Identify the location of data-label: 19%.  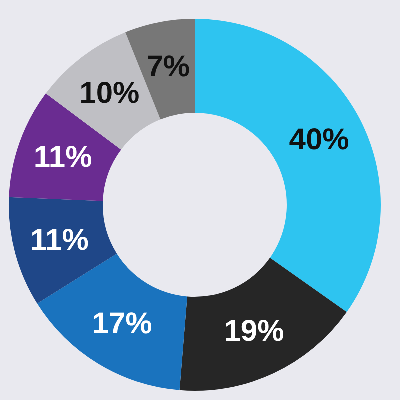
(254, 331).